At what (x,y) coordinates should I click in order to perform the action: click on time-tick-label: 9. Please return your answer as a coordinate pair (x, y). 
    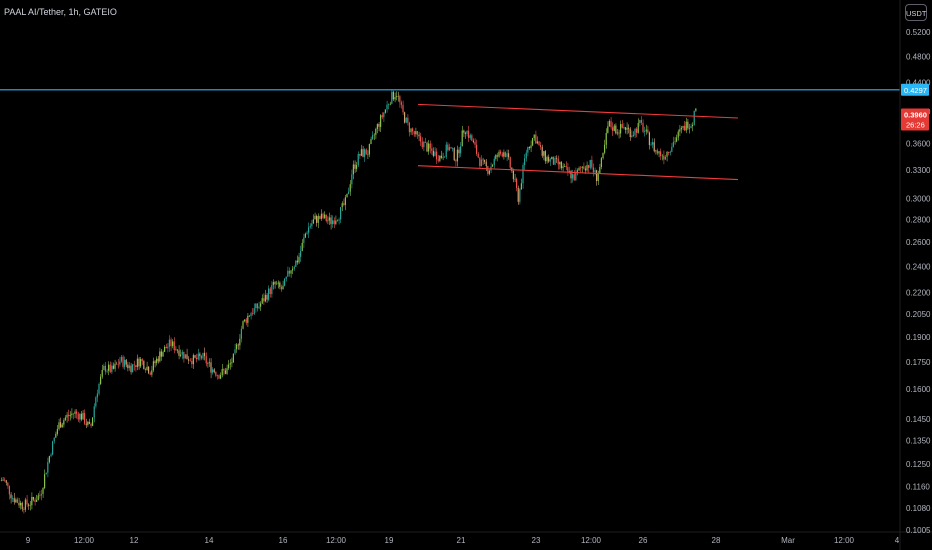
    Looking at the image, I should click on (28, 540).